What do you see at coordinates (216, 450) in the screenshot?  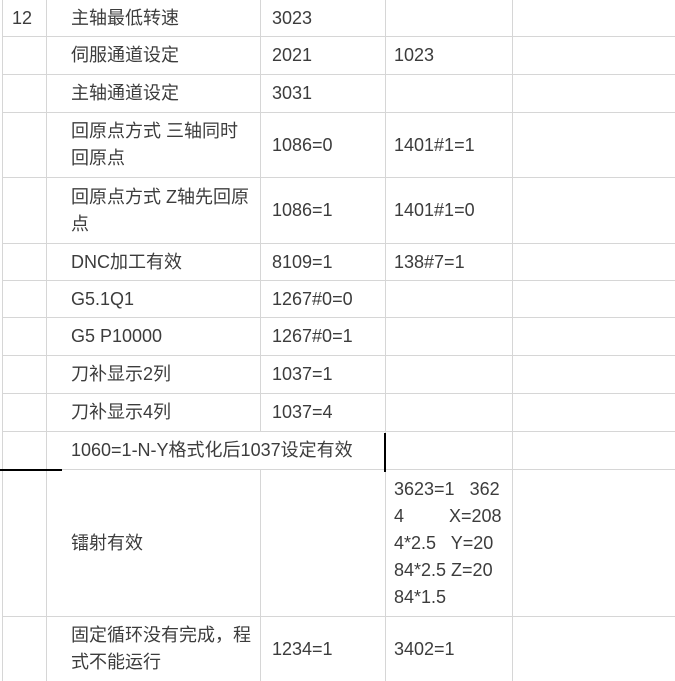 I see `cell-description-merged: 1060=1-N-Y格式化后1037设定有效` at bounding box center [216, 450].